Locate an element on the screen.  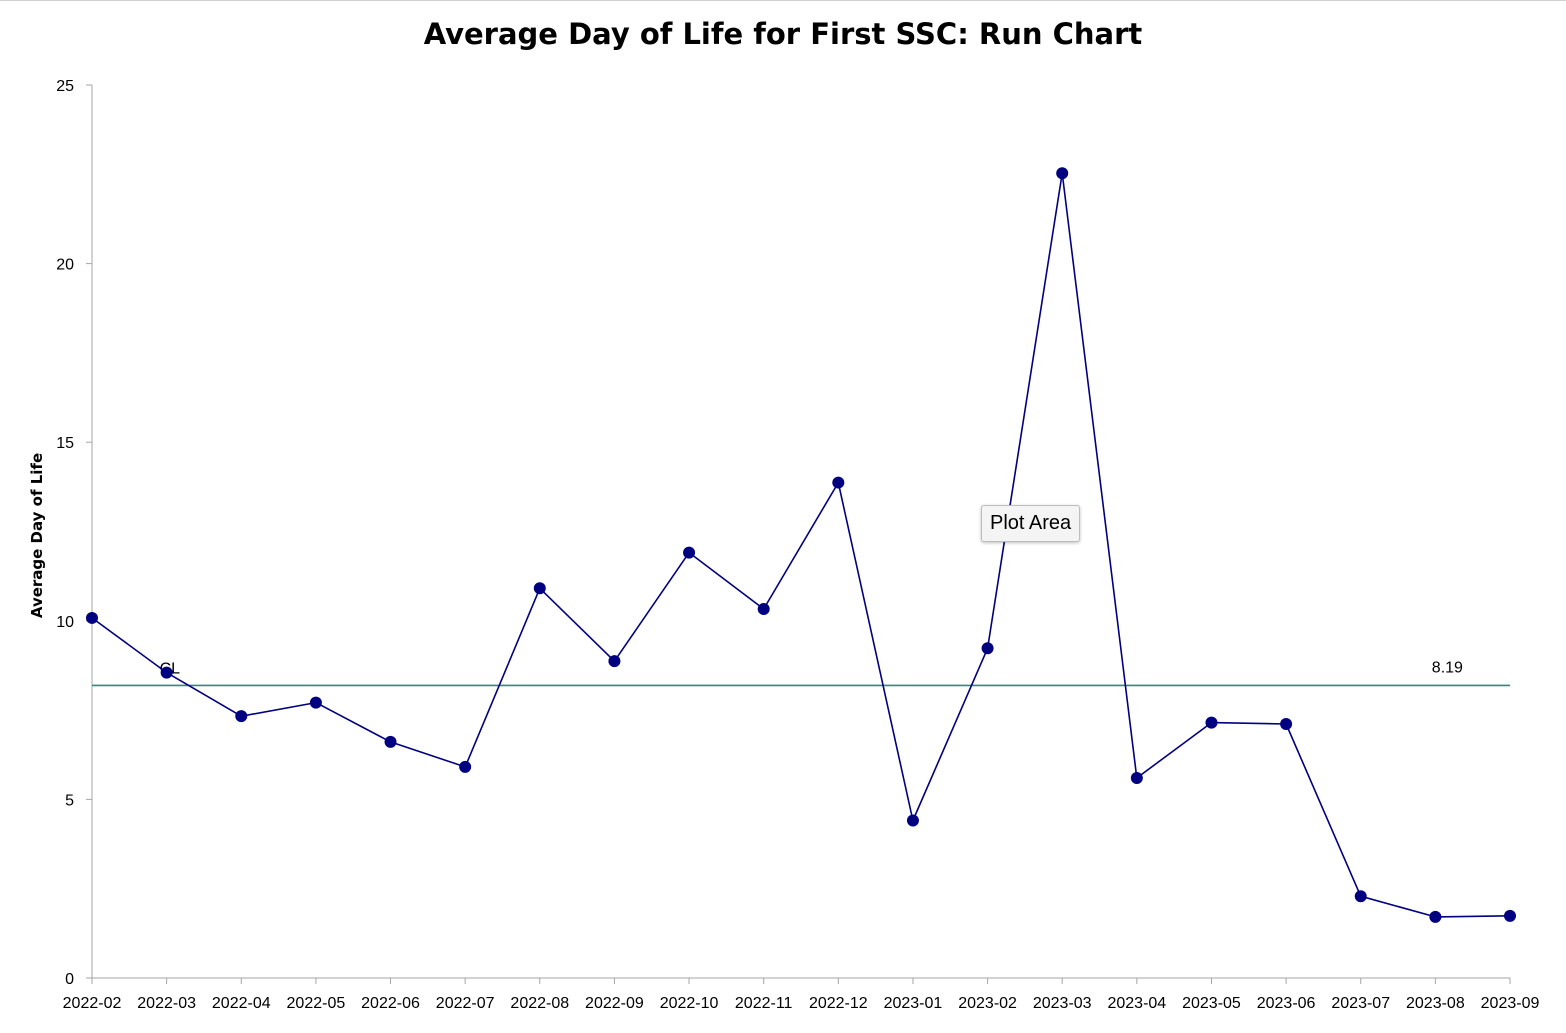
y-tick-label: 20 is located at coordinates (65, 265).